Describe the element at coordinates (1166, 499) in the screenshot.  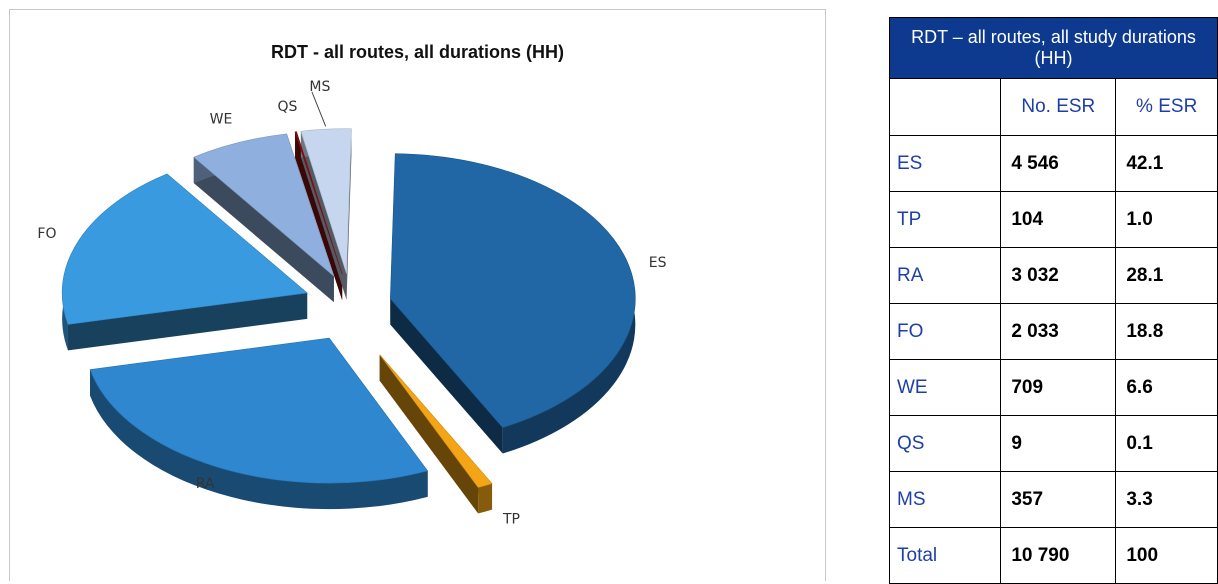
I see `row-percent: 3.3` at that location.